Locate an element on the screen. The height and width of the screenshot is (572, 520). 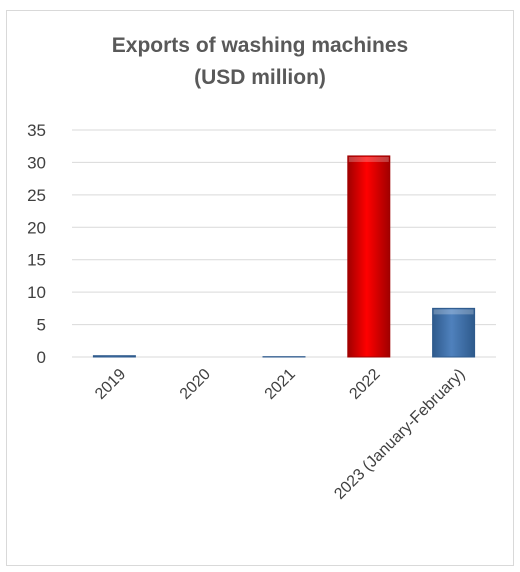
y-tick-label: 15 is located at coordinates (36, 260).